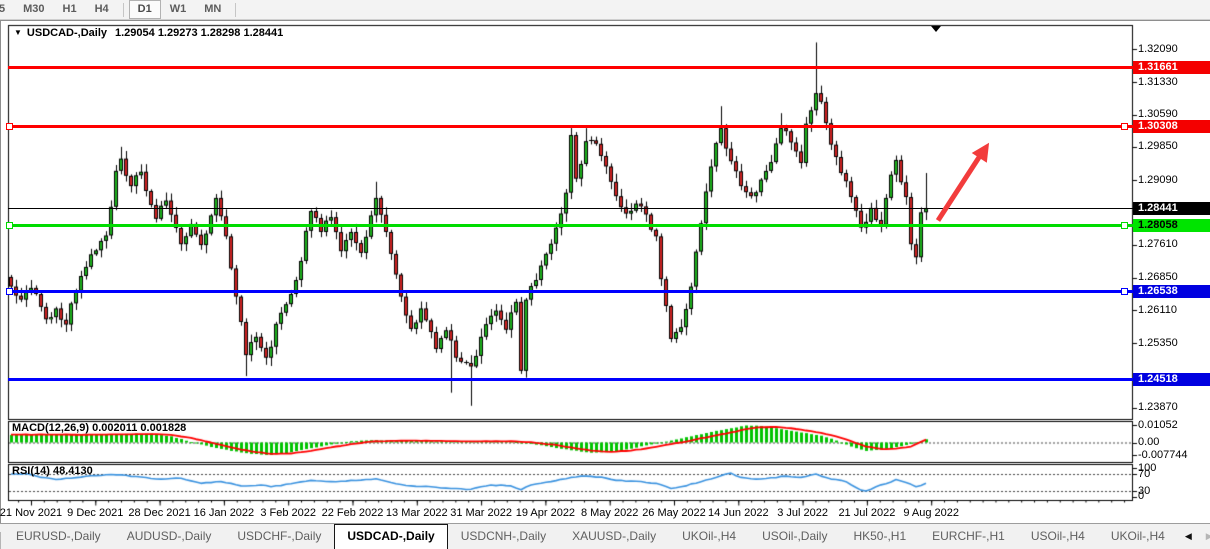  What do you see at coordinates (867, 513) in the screenshot?
I see `date-axis-label: 21 Jul 2022` at bounding box center [867, 513].